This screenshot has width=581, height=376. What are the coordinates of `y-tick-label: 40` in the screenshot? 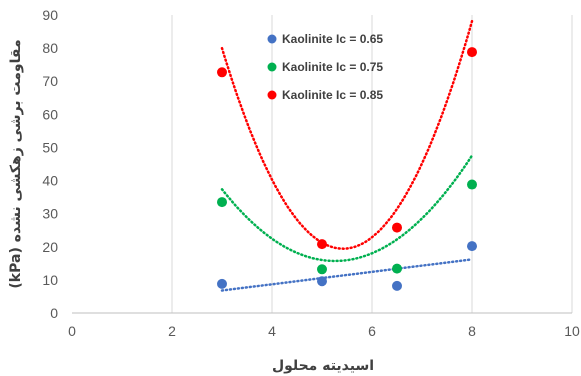 It's located at (50, 181).